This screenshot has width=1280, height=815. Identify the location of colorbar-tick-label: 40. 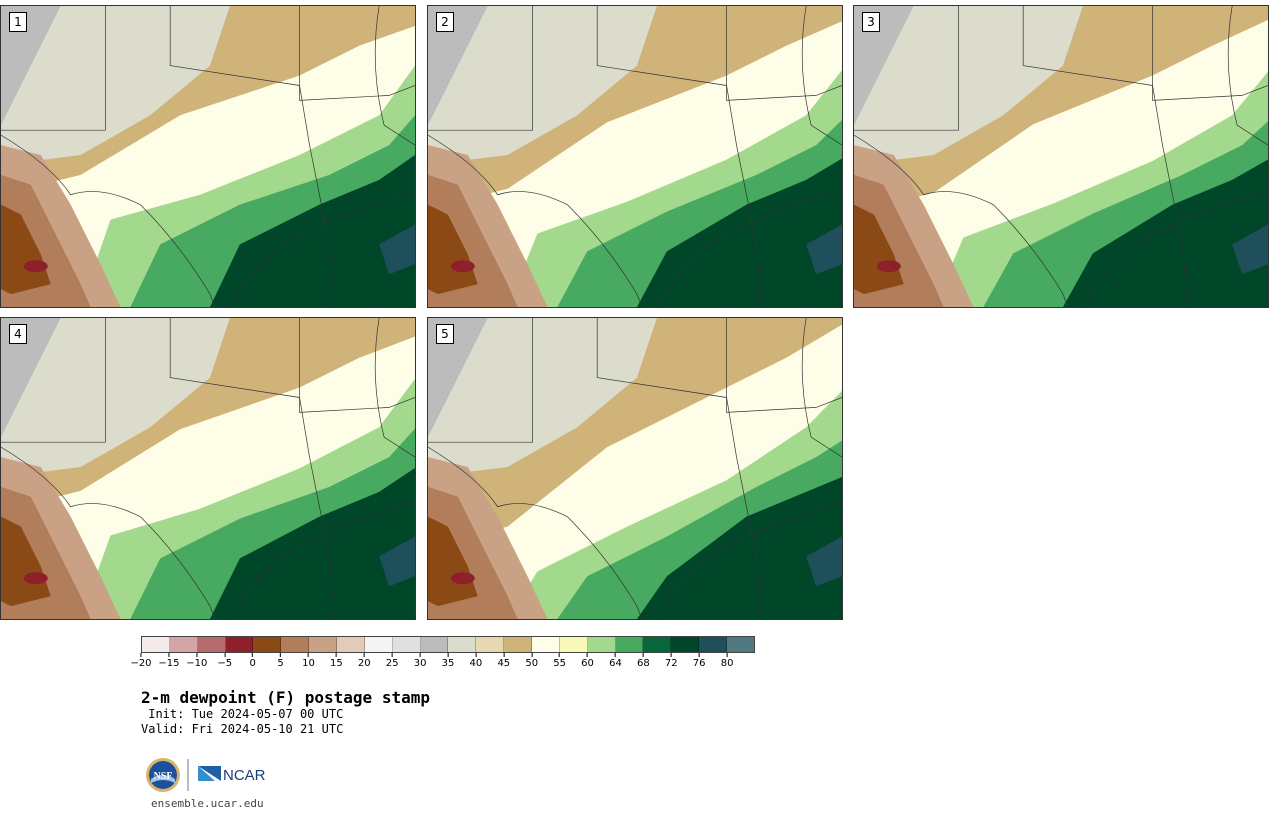
(476, 661).